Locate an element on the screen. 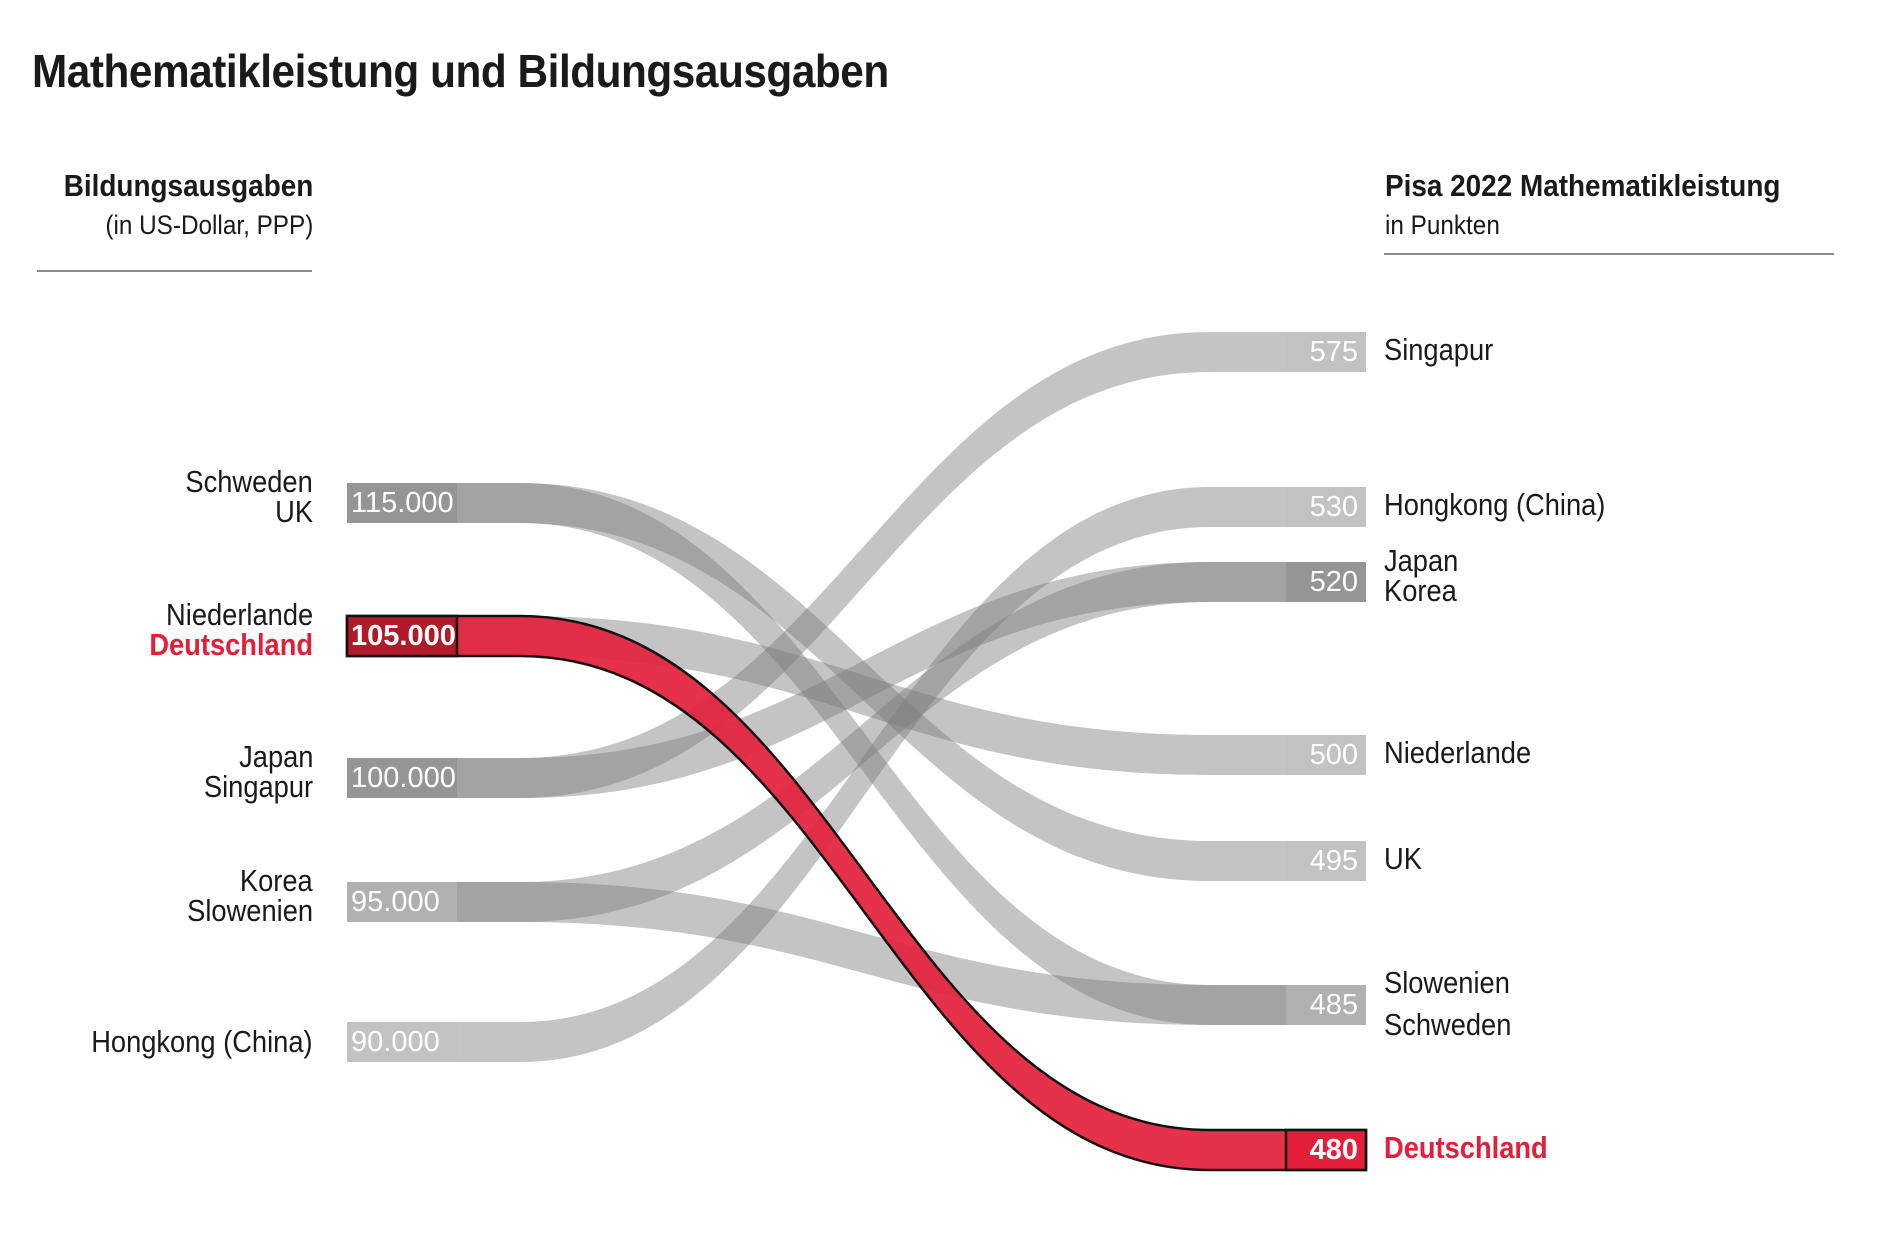  flow-band-japan is located at coordinates (856, 680).